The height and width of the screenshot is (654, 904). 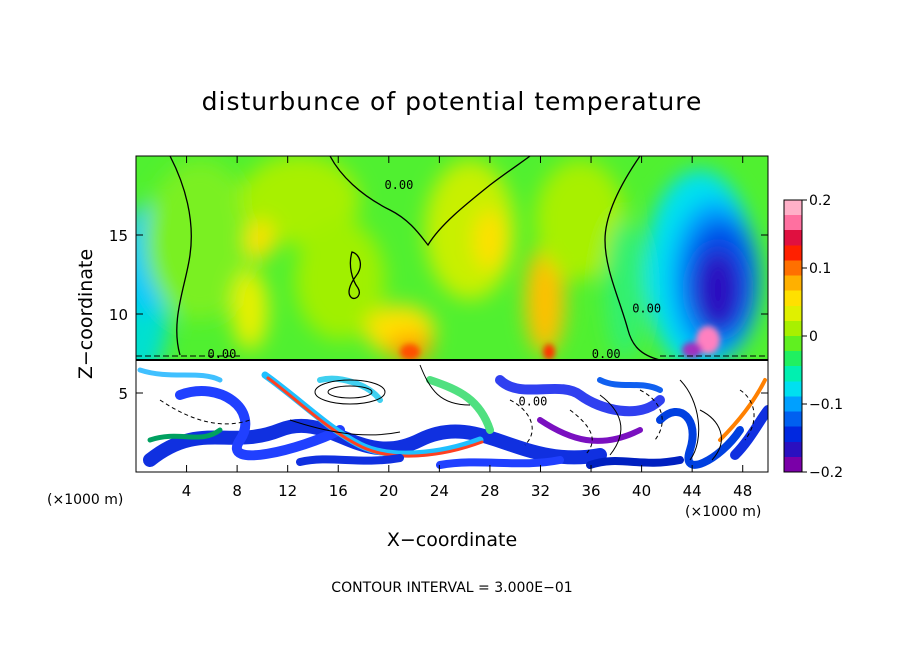 What do you see at coordinates (820, 269) in the screenshot?
I see `colorbar-tick-label: 0.1` at bounding box center [820, 269].